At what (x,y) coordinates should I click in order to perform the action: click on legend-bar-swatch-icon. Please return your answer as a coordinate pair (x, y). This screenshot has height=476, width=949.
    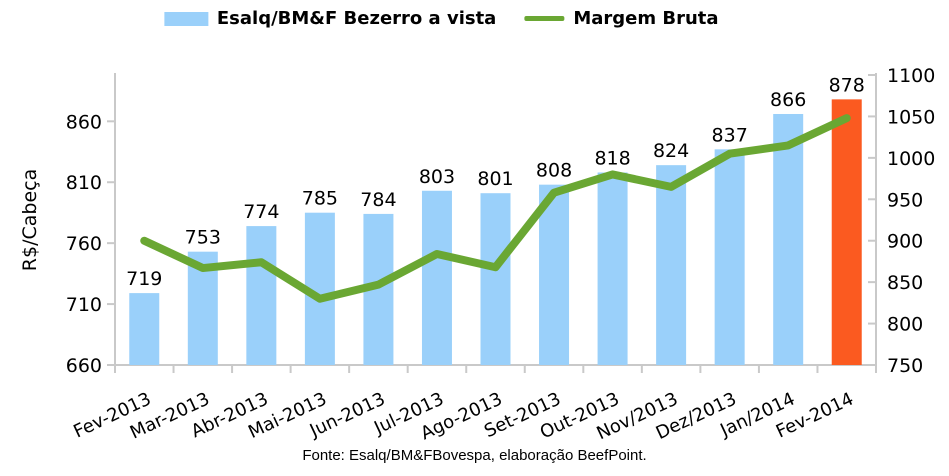
    Looking at the image, I should click on (185, 18).